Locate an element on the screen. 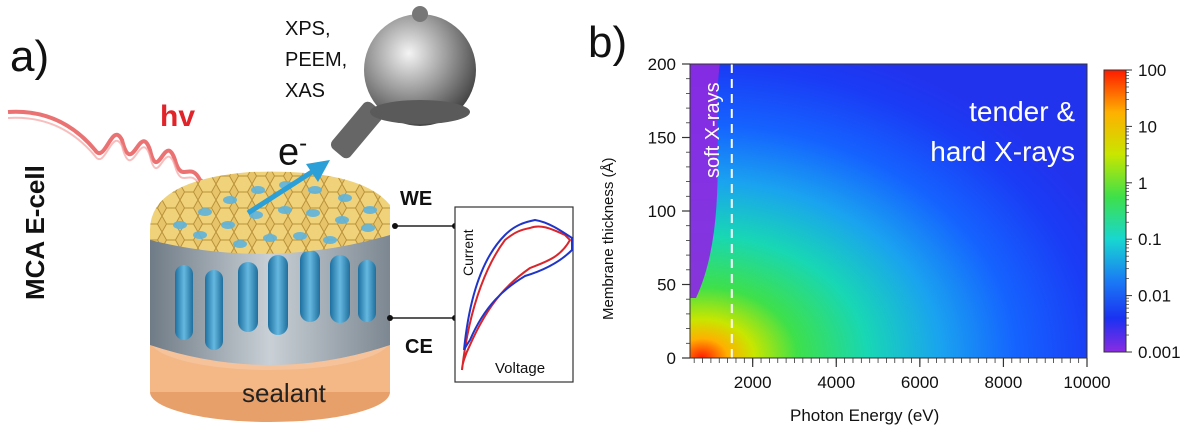 This screenshot has width=1181, height=436. x-tick-label: 8000 is located at coordinates (1004, 382).